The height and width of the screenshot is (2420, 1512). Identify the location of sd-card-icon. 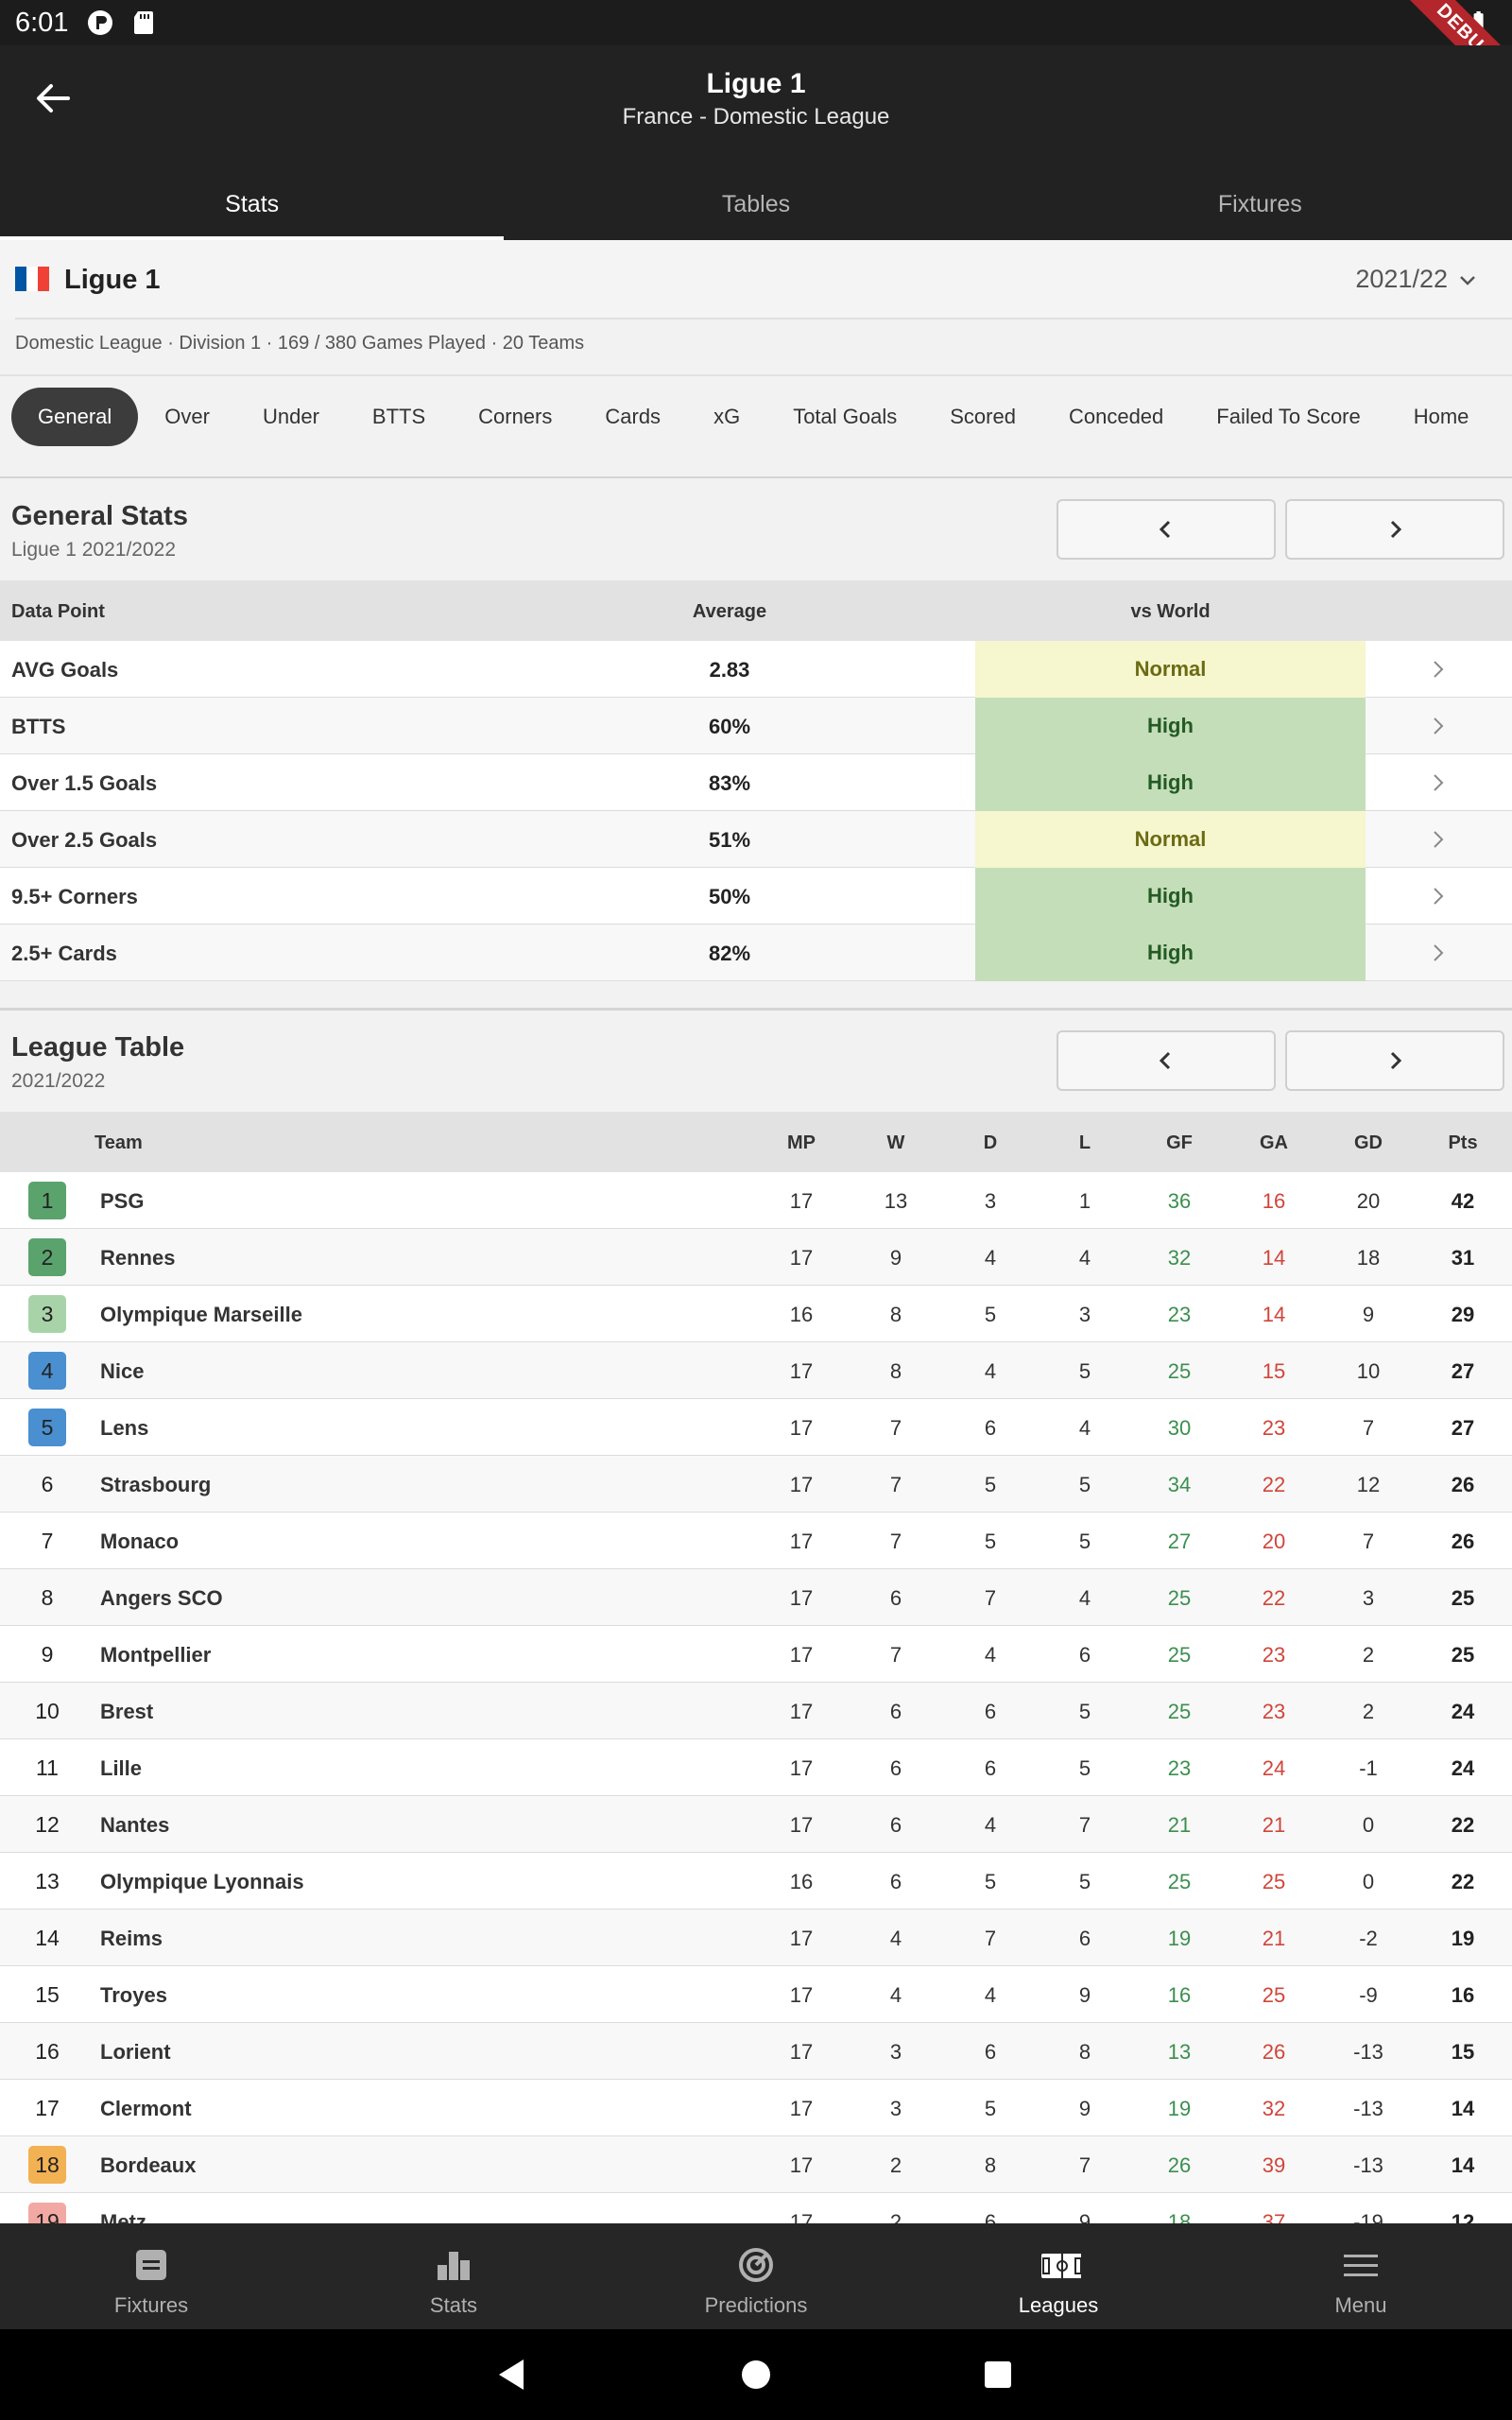
(143, 22).